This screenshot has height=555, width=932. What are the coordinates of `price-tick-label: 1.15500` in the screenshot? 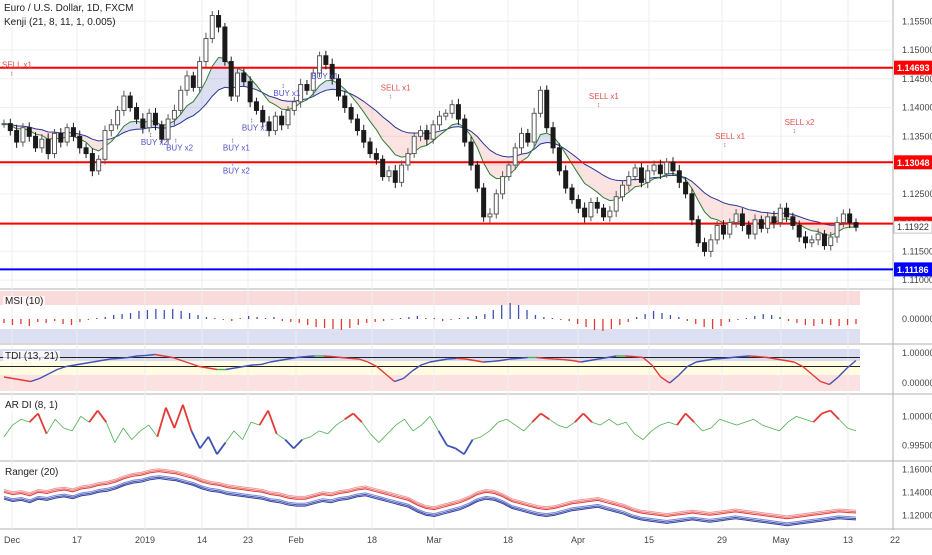 It's located at (917, 21).